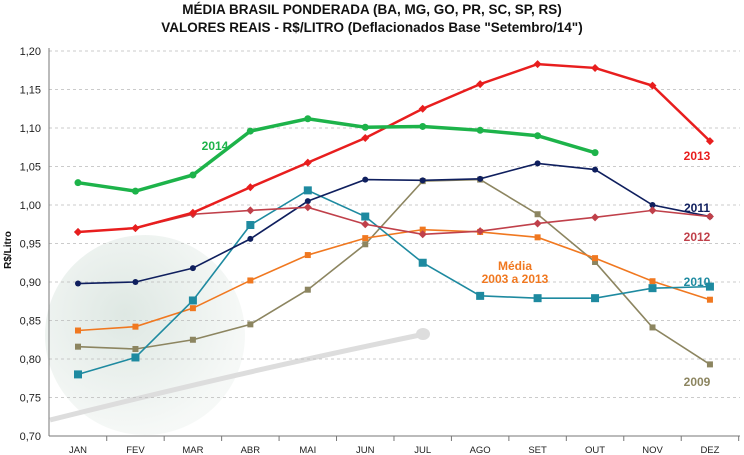 The height and width of the screenshot is (455, 744). What do you see at coordinates (336, 154) in the screenshot?
I see `series-line-2014` at bounding box center [336, 154].